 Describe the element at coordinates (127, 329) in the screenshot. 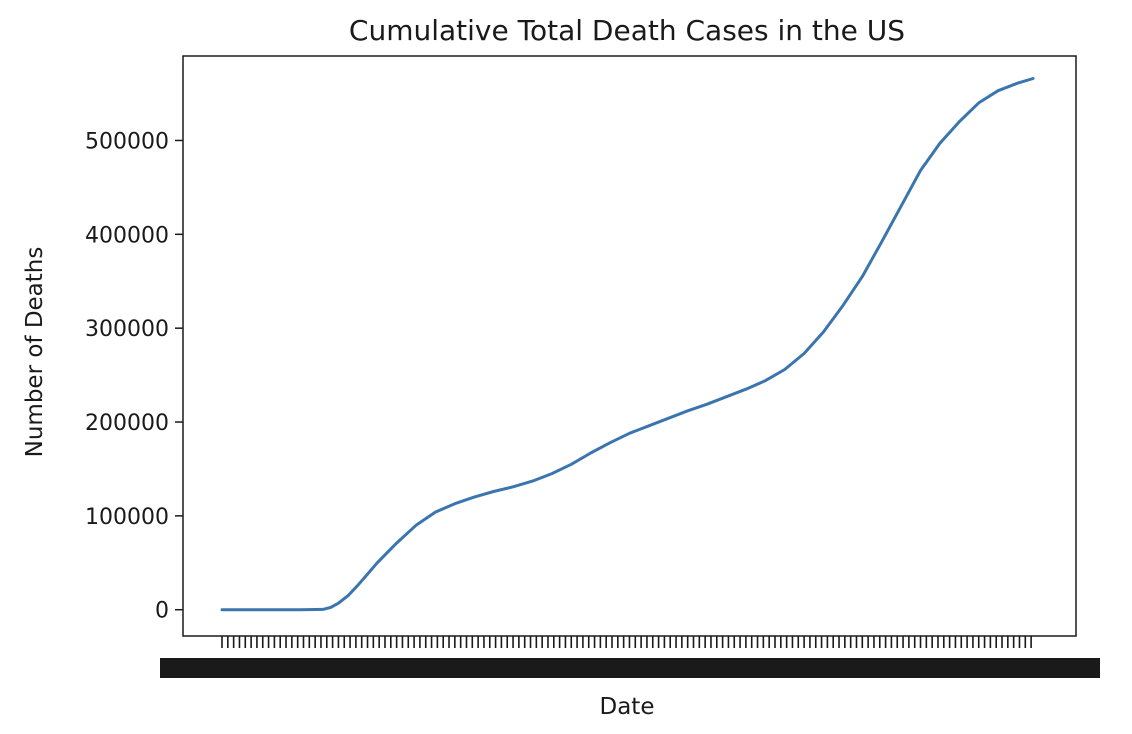

I see `y-tick-label: 300000` at that location.